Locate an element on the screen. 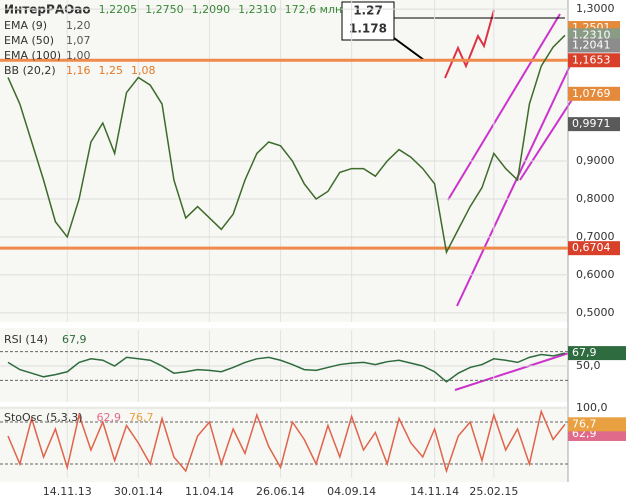 This screenshot has height=501, width=629. annotation-label: 1.178 is located at coordinates (368, 29).